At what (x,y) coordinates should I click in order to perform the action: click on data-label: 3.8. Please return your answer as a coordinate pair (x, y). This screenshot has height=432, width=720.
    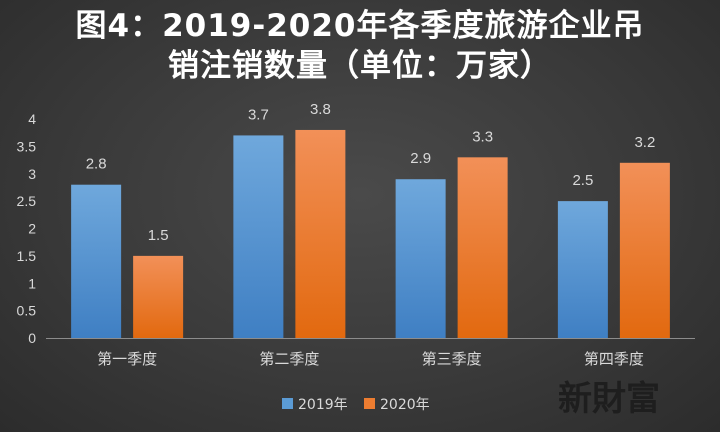
    Looking at the image, I should click on (320, 109).